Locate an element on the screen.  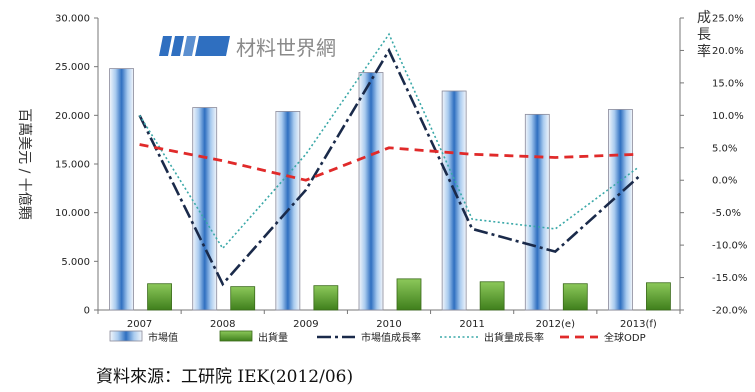
x-tick-label: 2011 is located at coordinates (471, 324).